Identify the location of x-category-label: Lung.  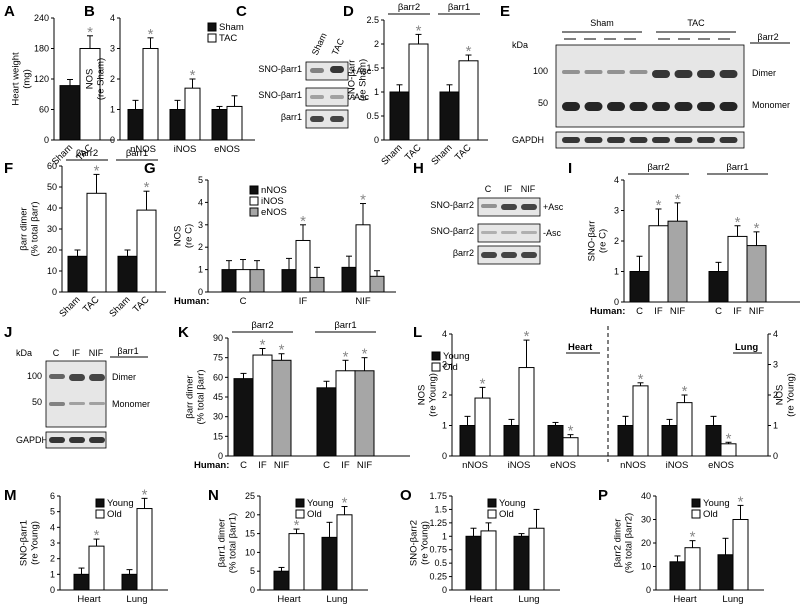
(528, 599).